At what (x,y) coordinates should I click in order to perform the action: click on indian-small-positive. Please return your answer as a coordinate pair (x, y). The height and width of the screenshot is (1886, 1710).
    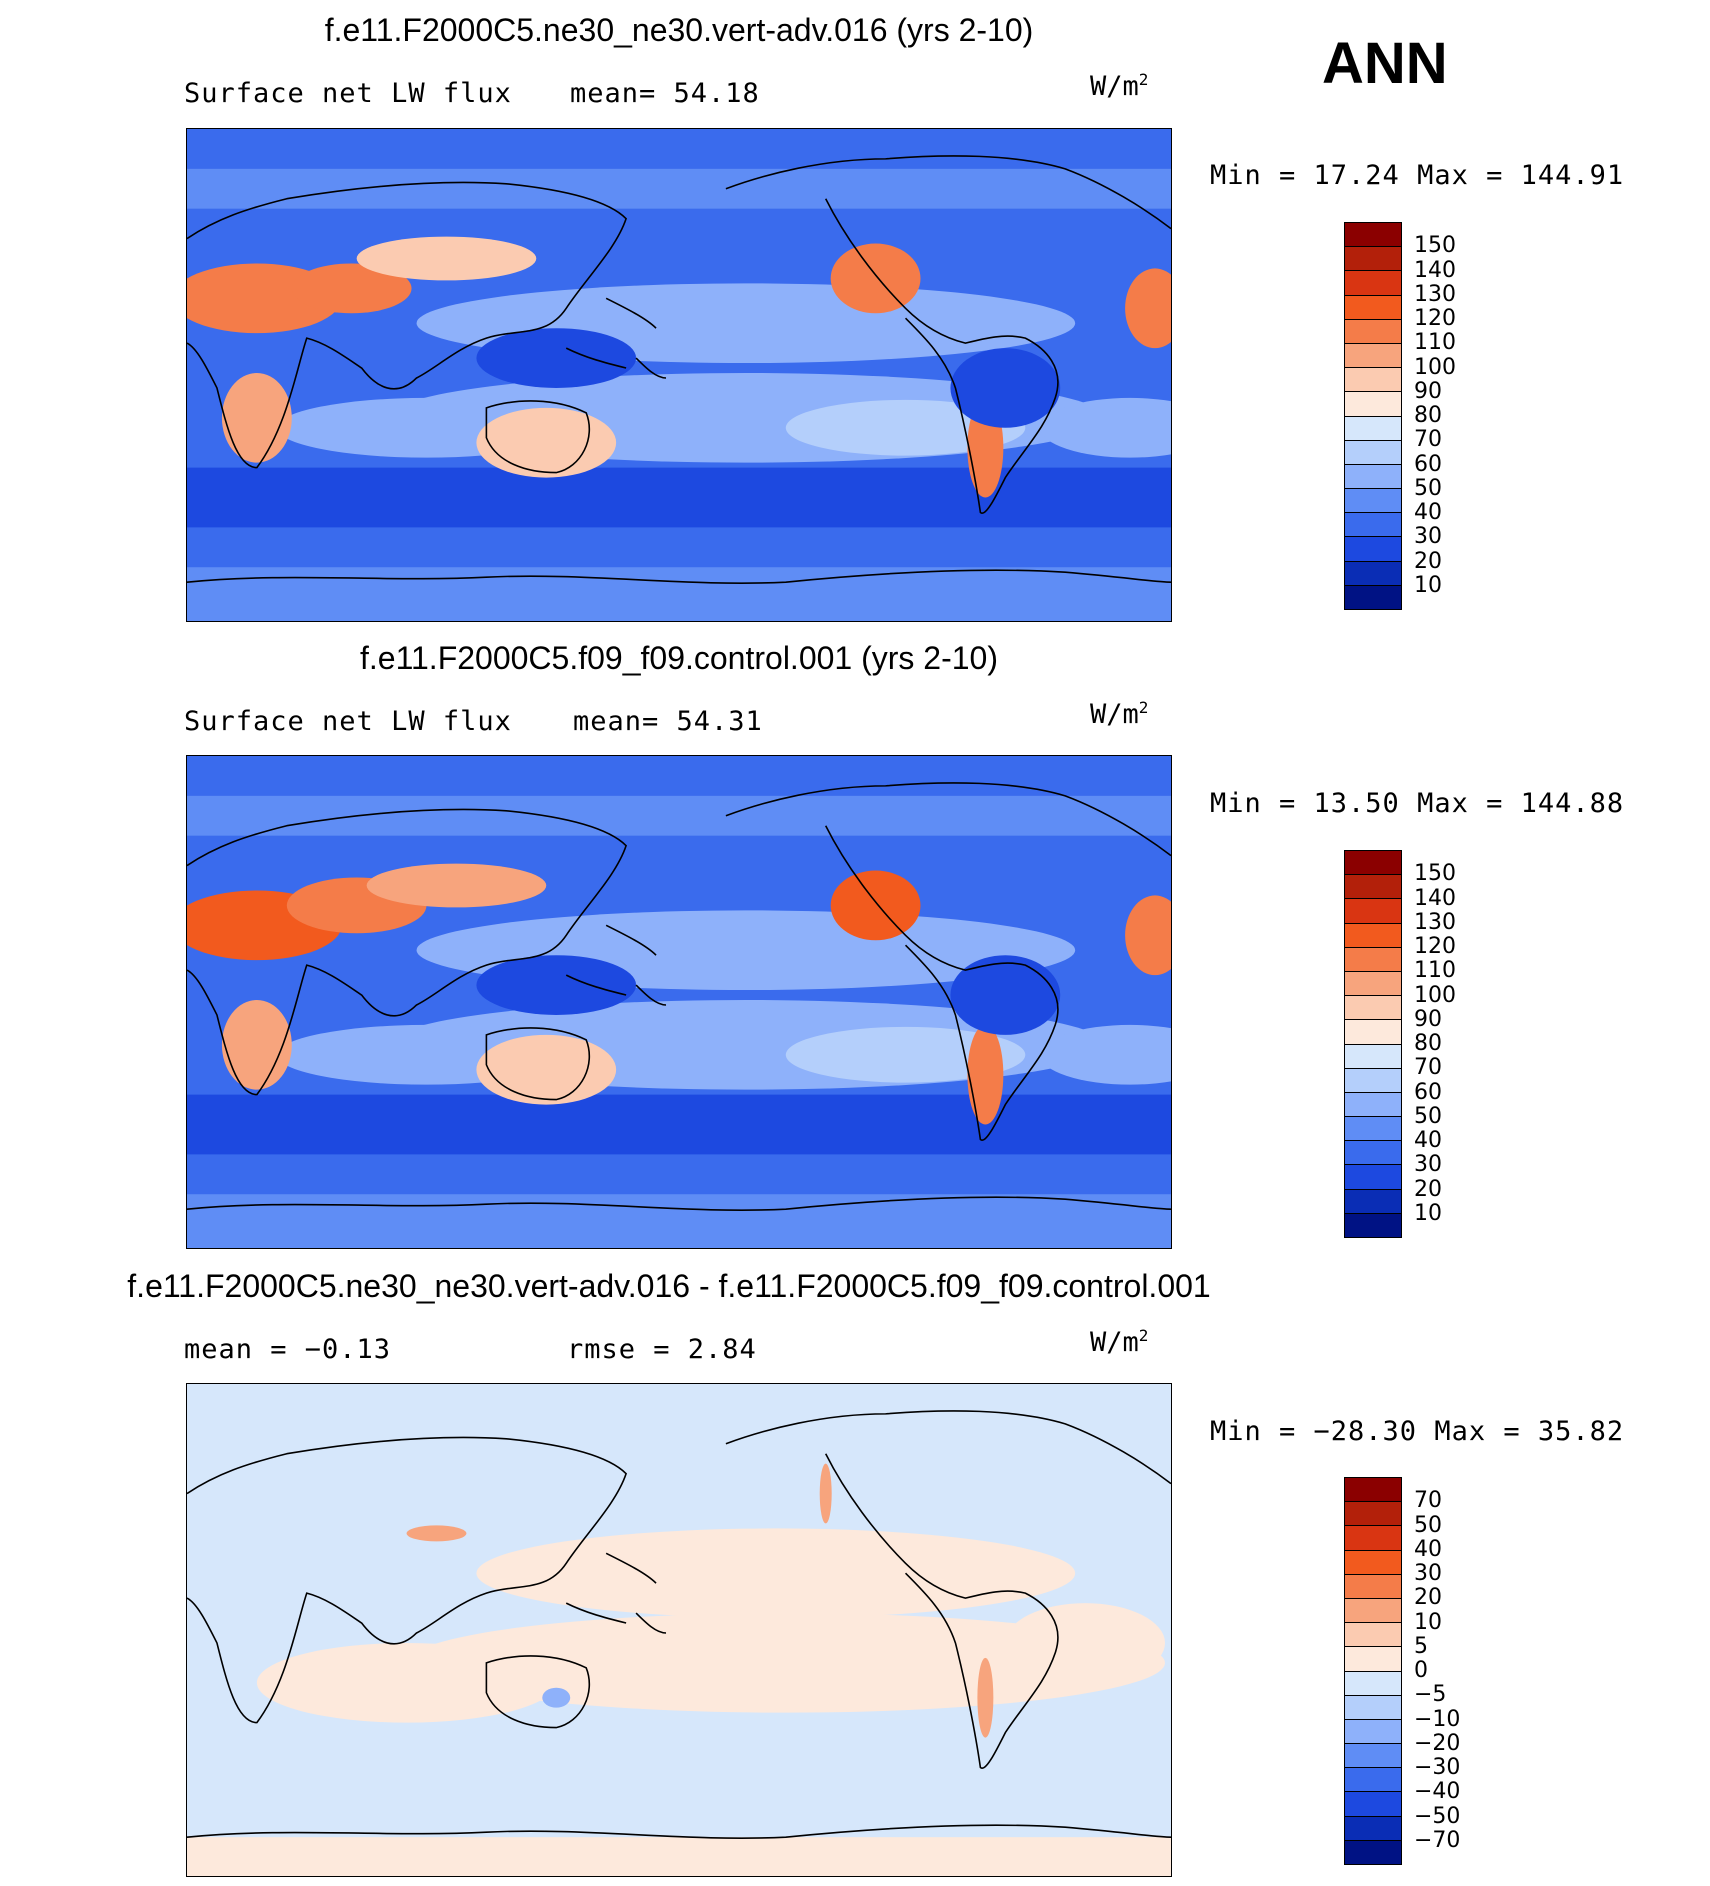
    Looking at the image, I should click on (406, 1682).